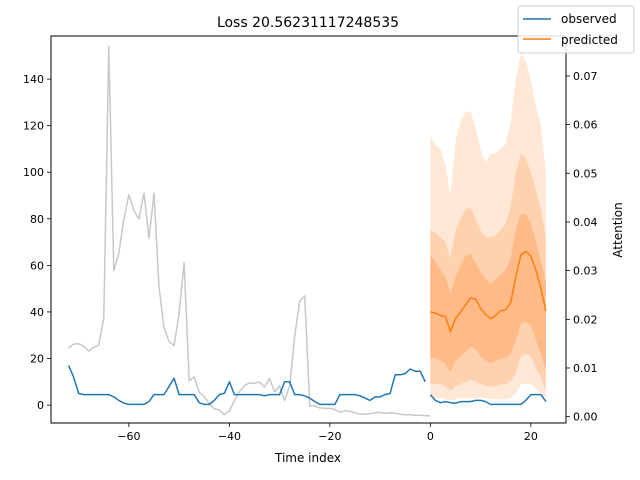 This screenshot has height=480, width=640. What do you see at coordinates (37, 359) in the screenshot?
I see `y-tick-label: 20` at bounding box center [37, 359].